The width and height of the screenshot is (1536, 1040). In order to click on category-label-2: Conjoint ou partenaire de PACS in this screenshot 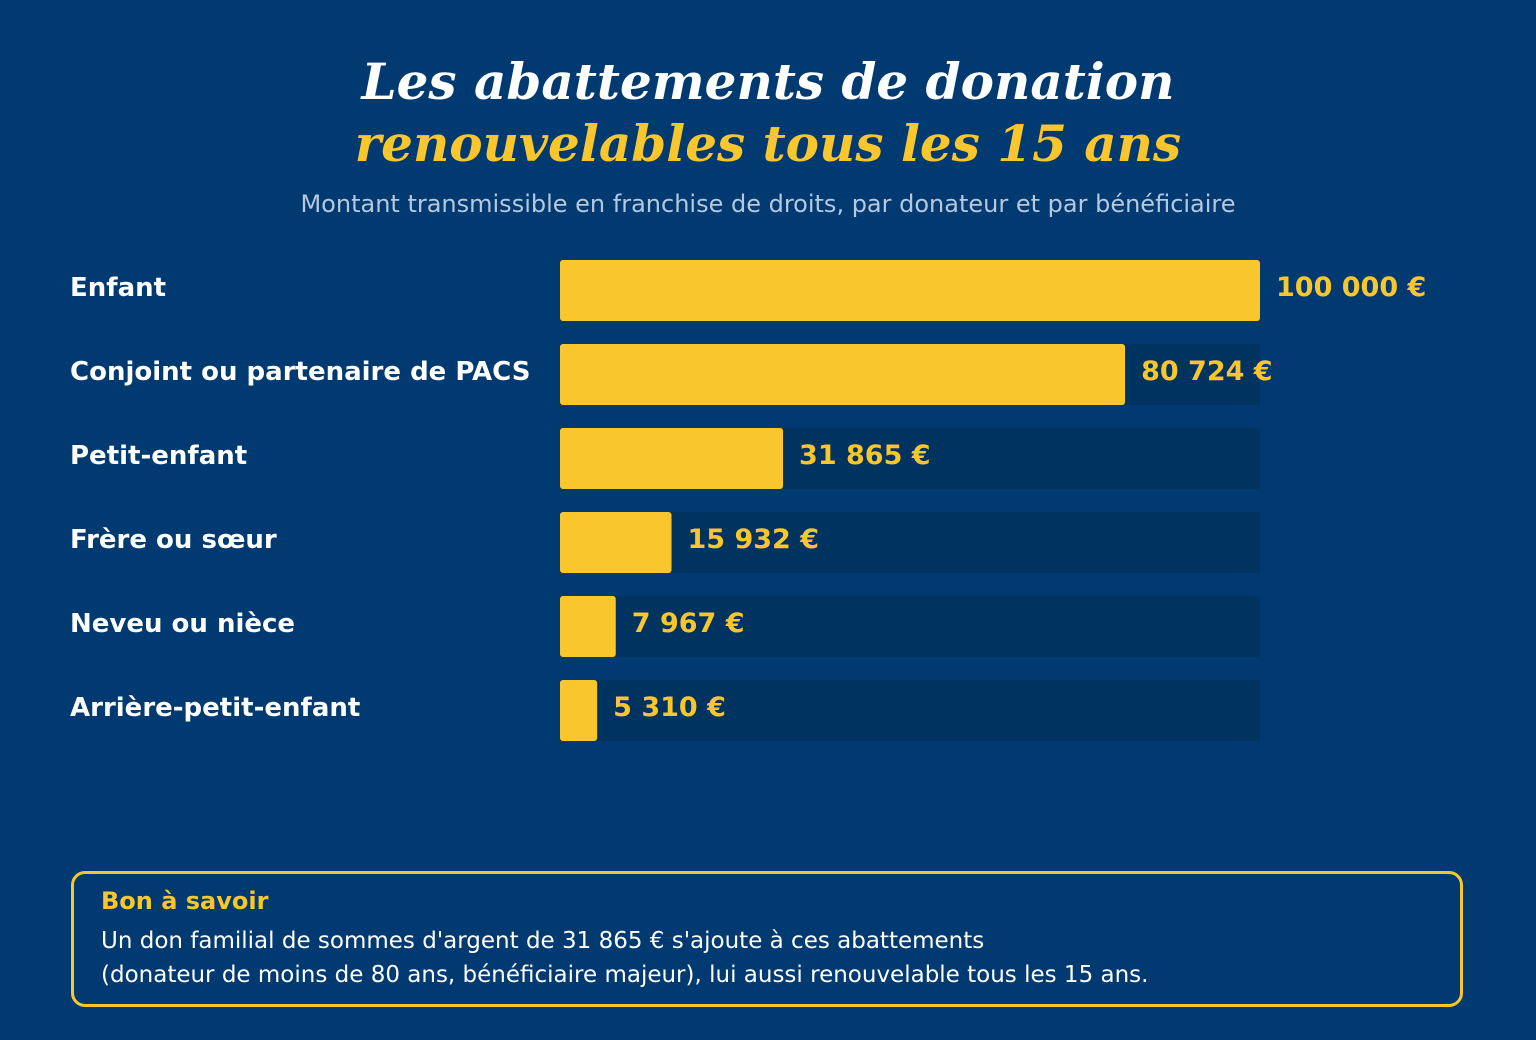, I will do `click(300, 372)`.